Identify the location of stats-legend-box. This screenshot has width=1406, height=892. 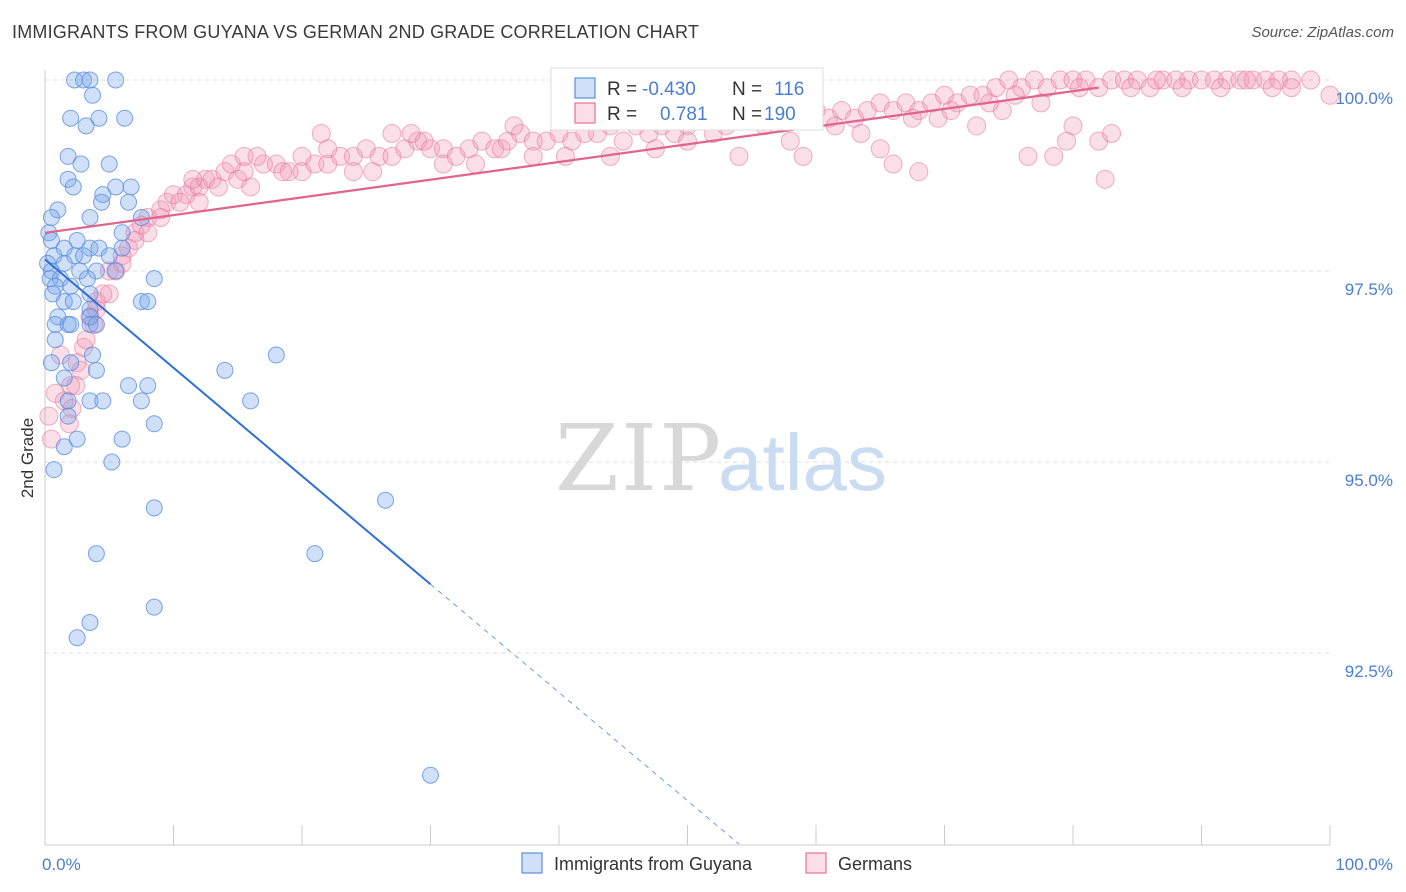
(687, 99).